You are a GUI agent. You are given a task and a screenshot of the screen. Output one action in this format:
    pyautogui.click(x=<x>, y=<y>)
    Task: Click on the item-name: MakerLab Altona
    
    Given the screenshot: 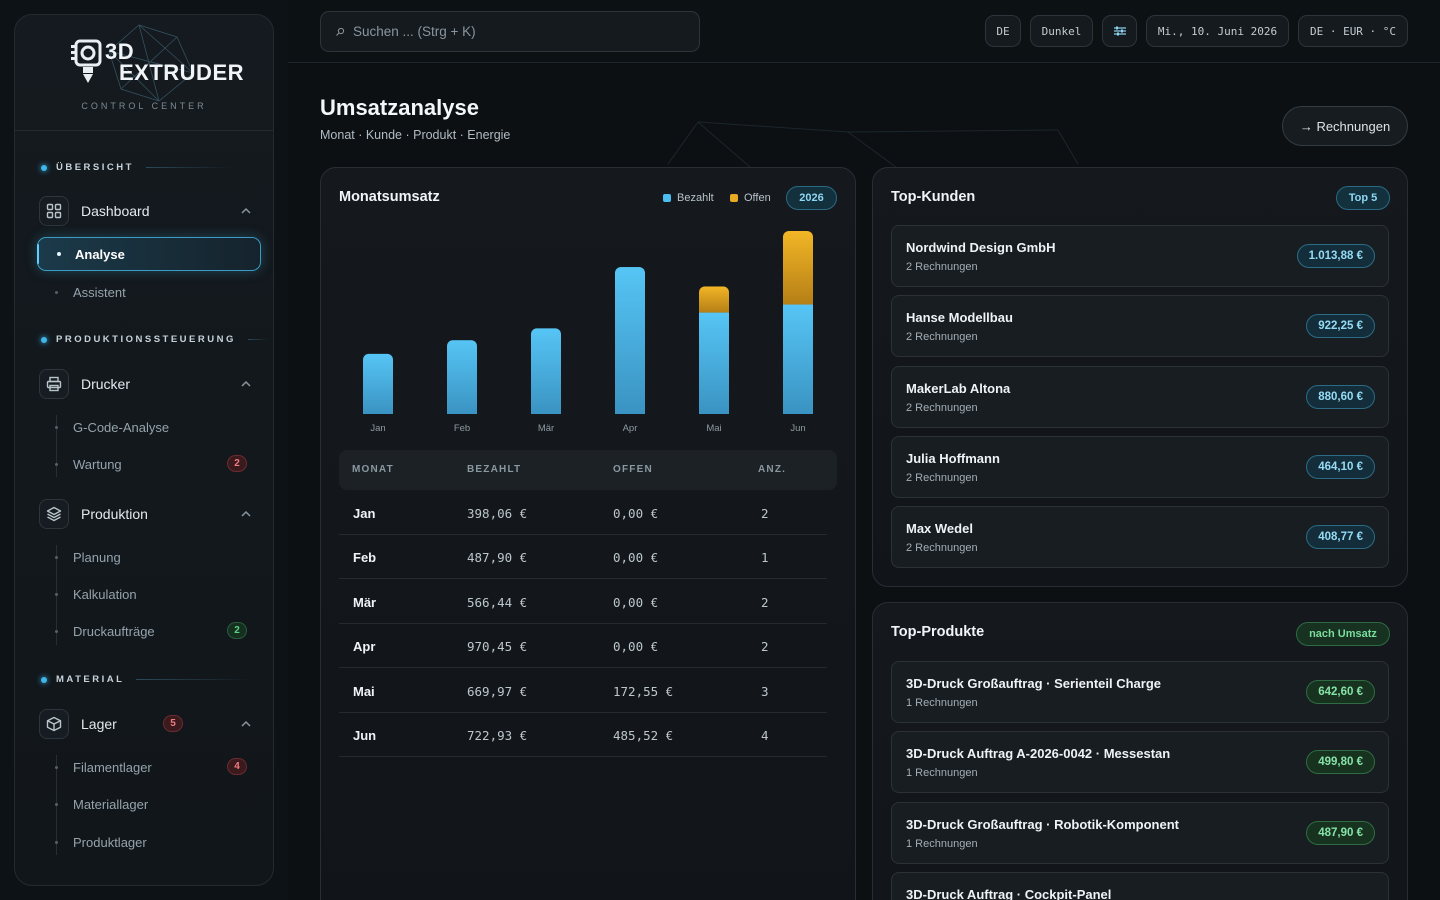 What is the action you would take?
    pyautogui.click(x=958, y=388)
    